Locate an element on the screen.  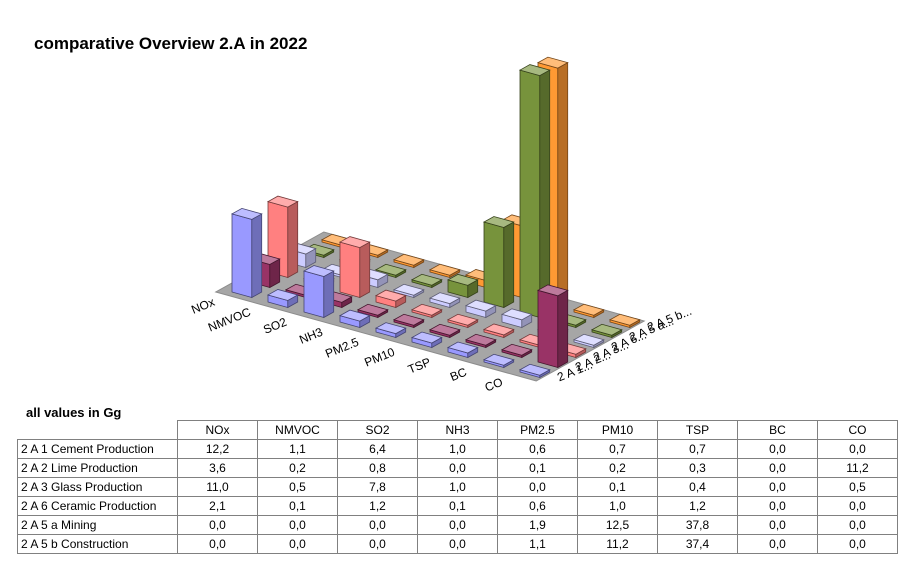
category-tick-label: NOx is located at coordinates (202, 306).